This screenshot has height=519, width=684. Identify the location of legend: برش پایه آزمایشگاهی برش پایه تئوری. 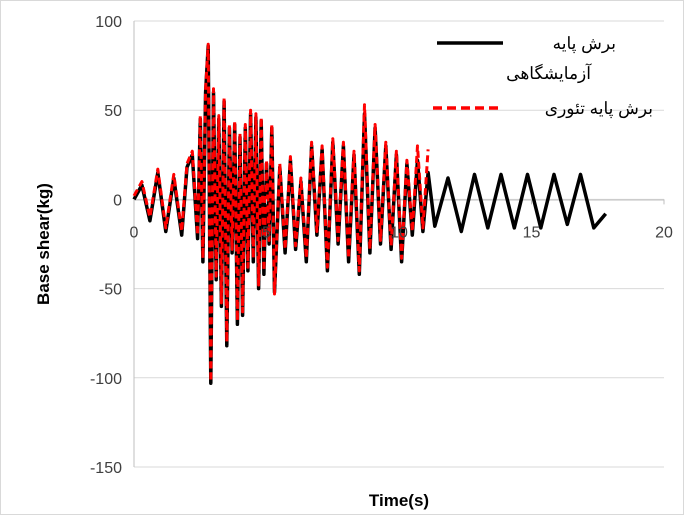
(543, 76).